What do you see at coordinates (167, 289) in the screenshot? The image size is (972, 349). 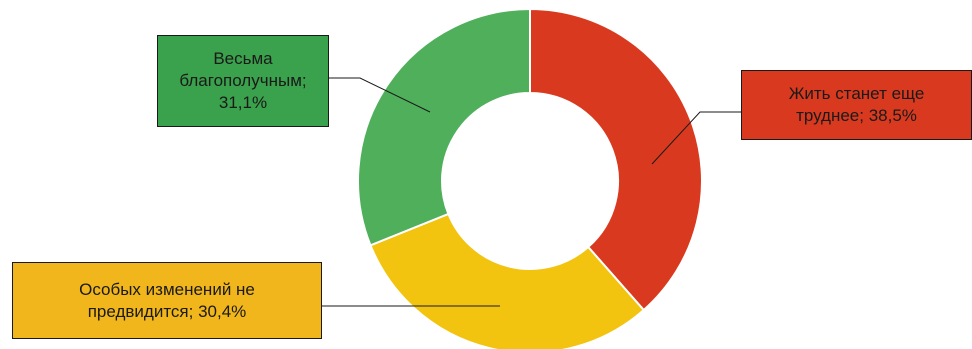 I see `data-label-yellow-line1: Особых изменений не` at bounding box center [167, 289].